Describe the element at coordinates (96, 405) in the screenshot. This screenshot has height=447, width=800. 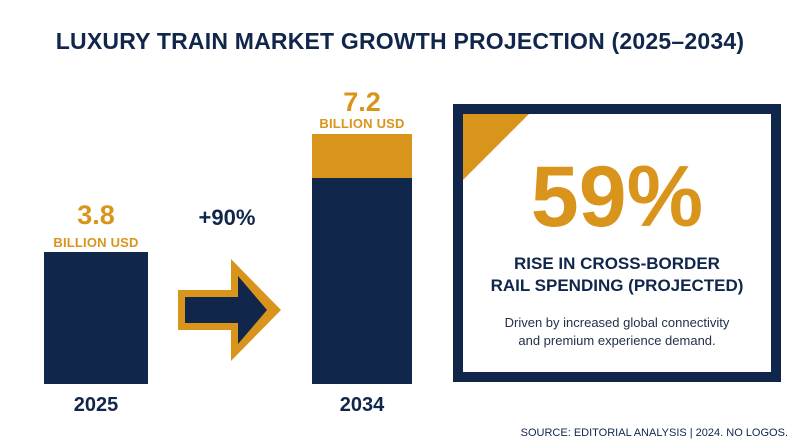
I see `x-tick-label-2025: 2025` at that location.